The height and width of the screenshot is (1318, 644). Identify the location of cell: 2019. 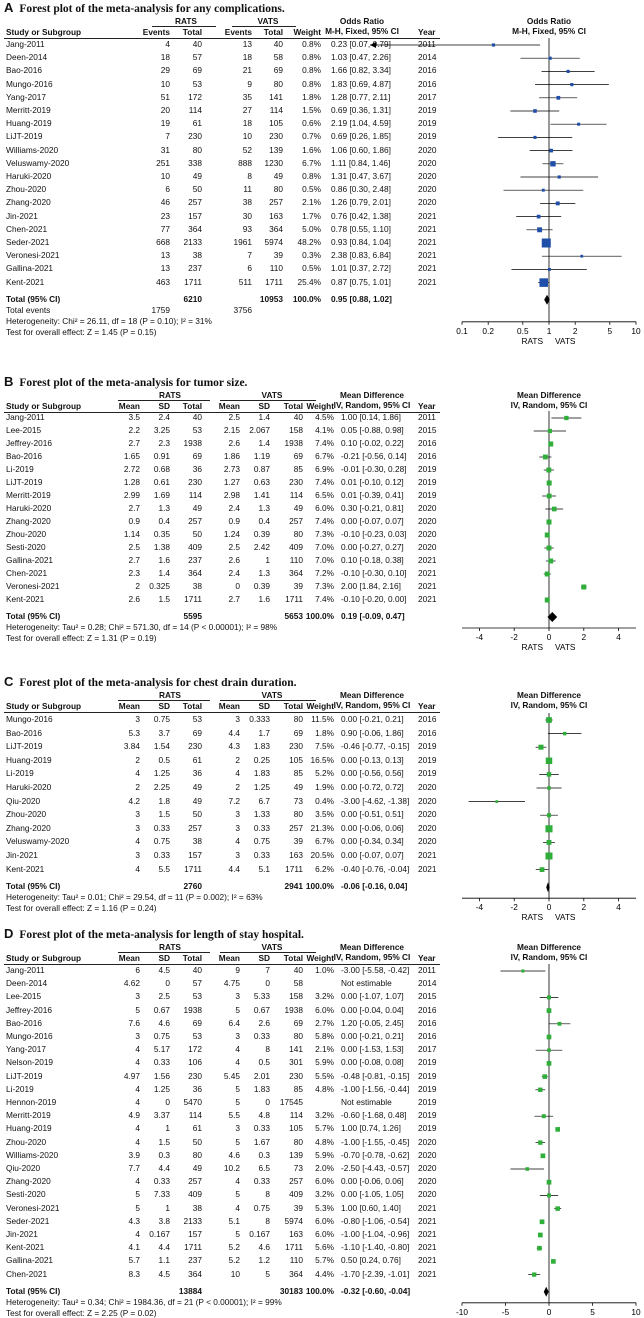
(427, 482).